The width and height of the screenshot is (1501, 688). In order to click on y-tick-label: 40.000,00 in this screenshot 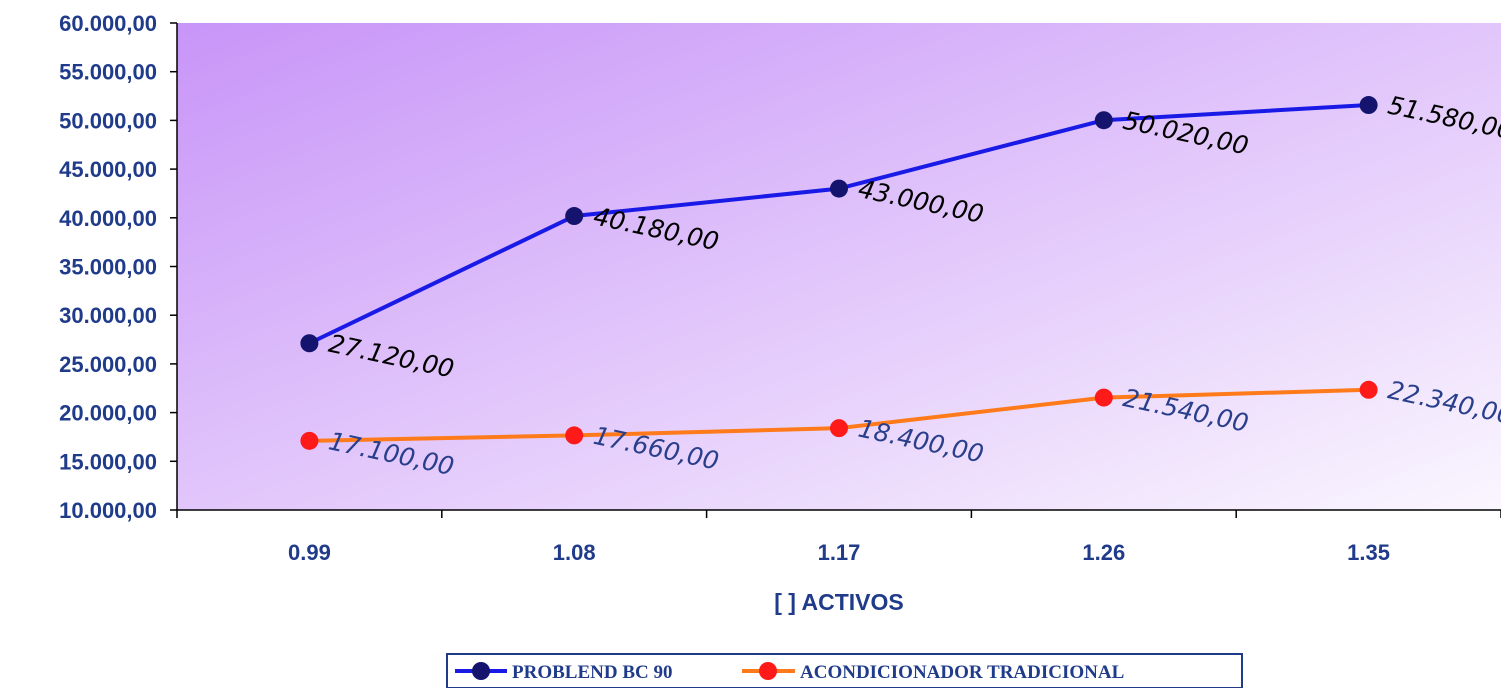, I will do `click(108, 218)`.